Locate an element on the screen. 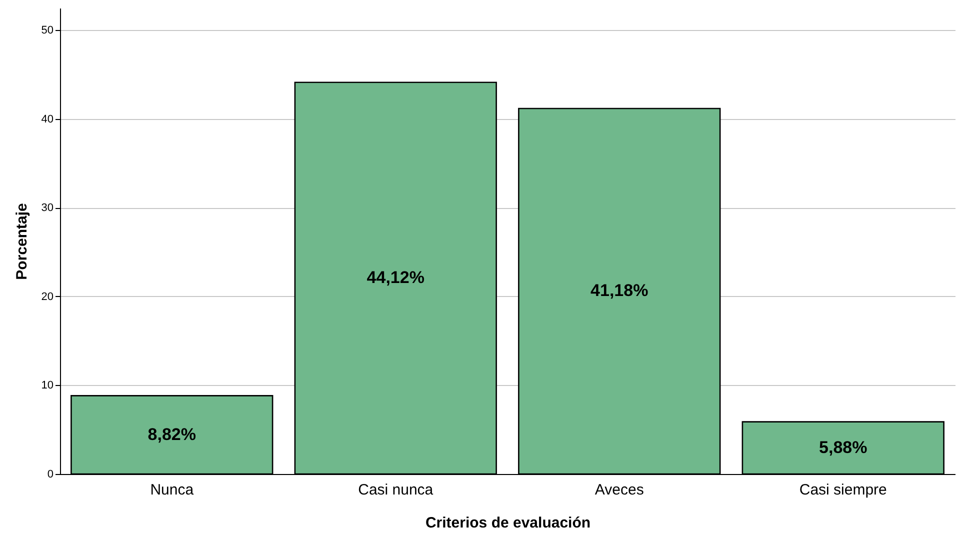 This screenshot has width=964, height=539. y-tick-label: 50 is located at coordinates (47, 30).